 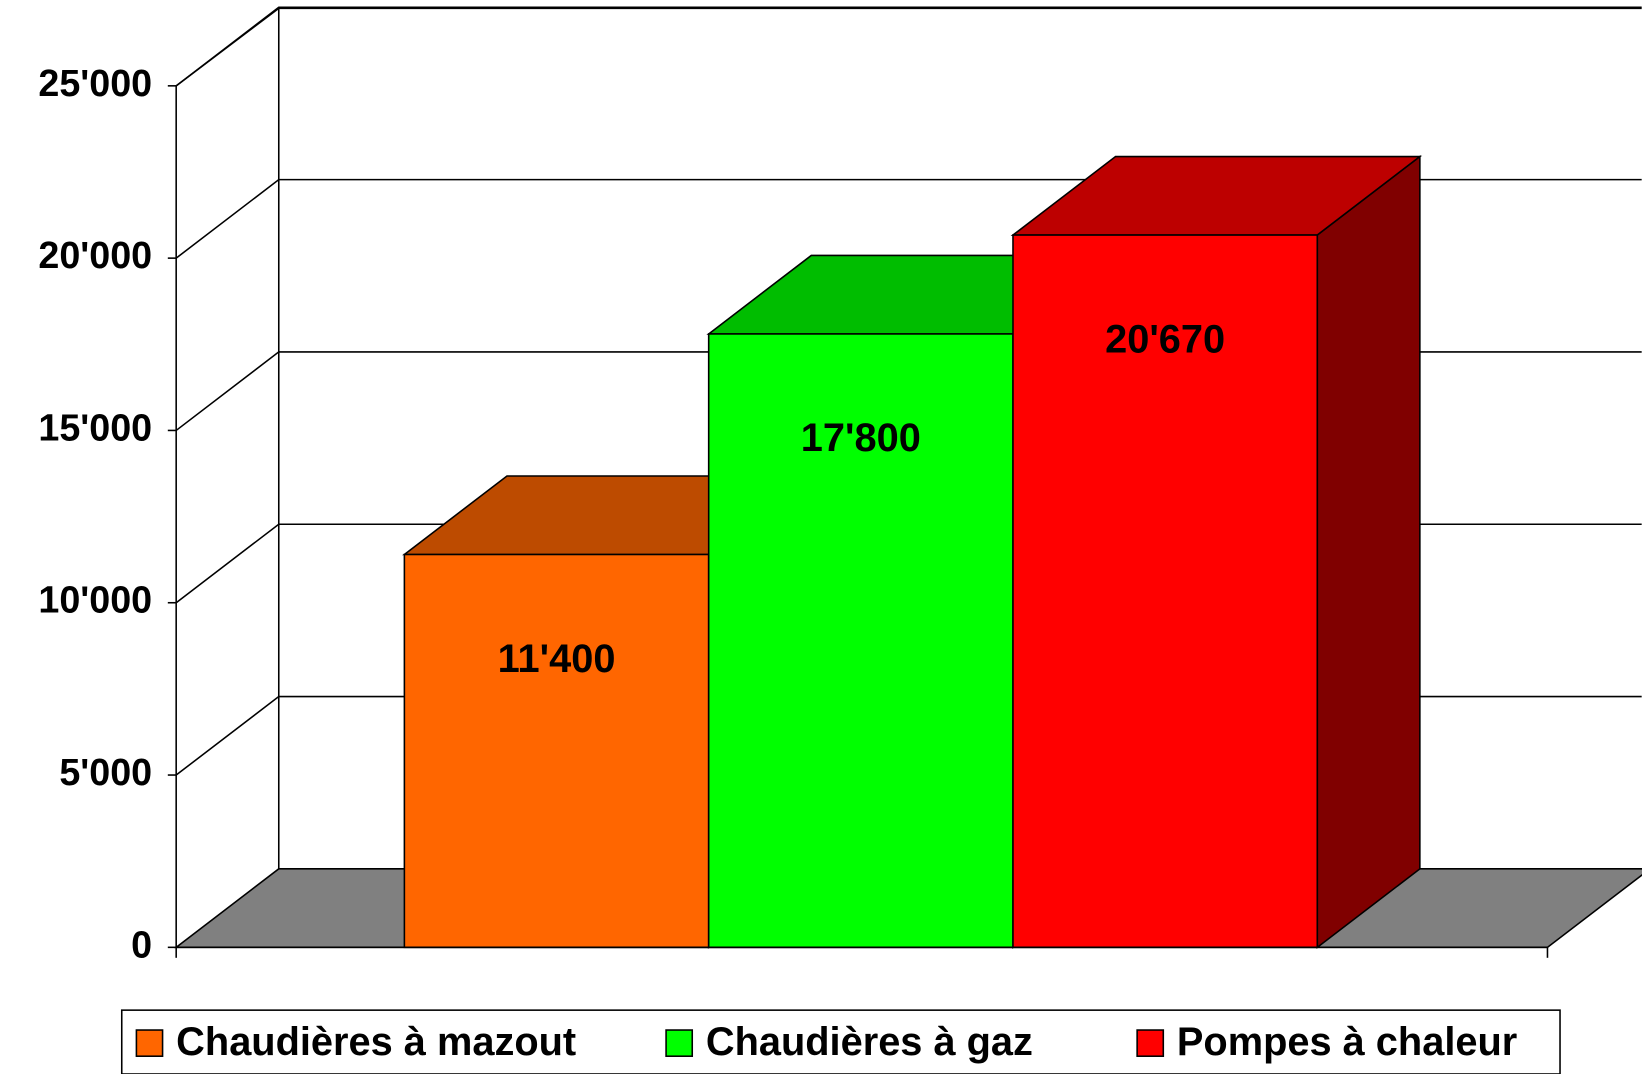 I want to click on data-label: 11'400, so click(x=557, y=659).